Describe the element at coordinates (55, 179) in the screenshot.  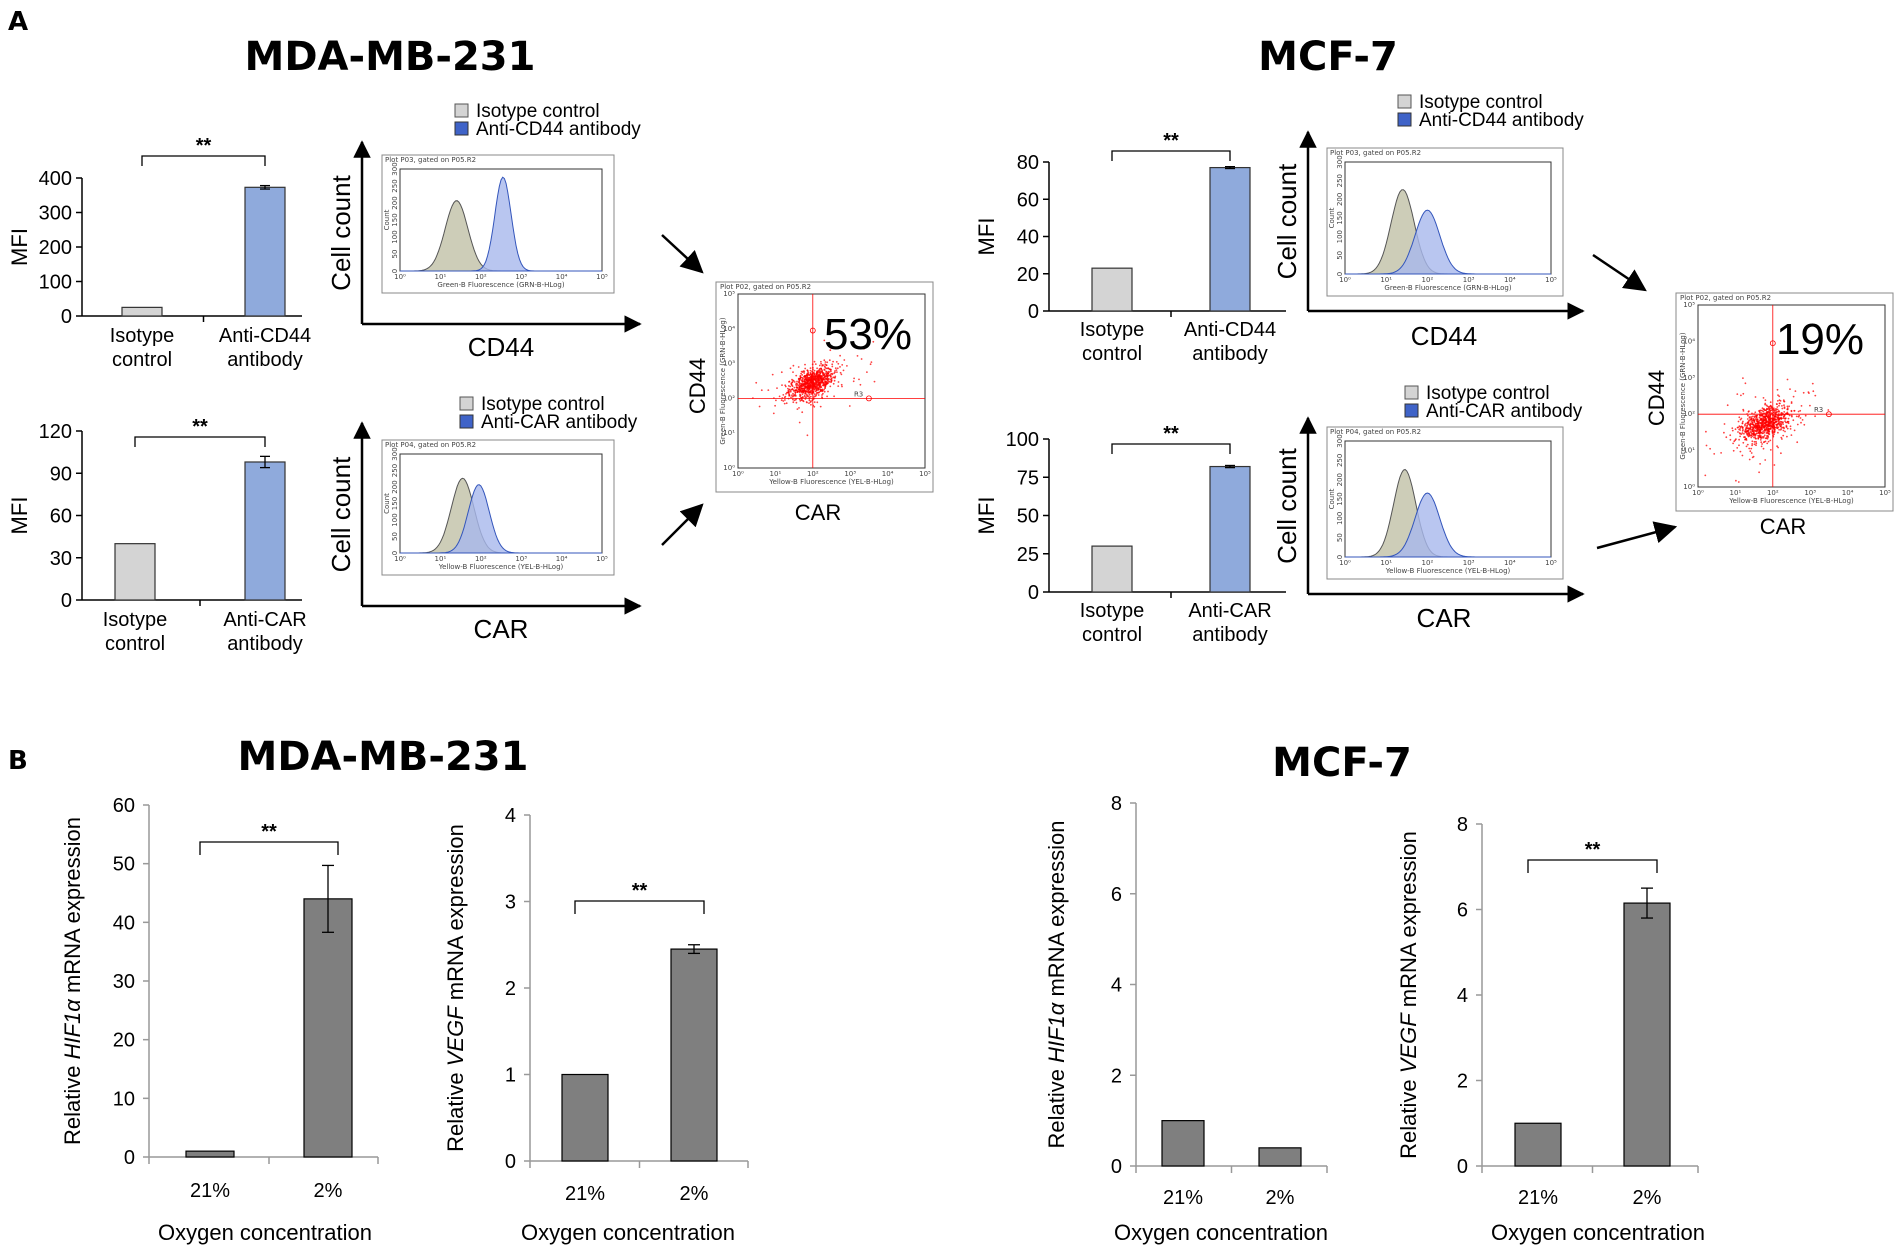
I see `y-tick-label: 400` at that location.